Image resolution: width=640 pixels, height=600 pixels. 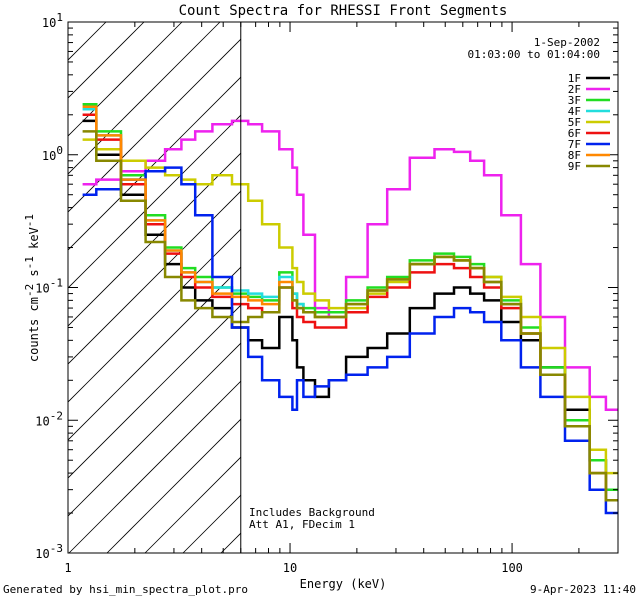 I want to click on legend-label-9F: 9F, so click(x=574, y=166).